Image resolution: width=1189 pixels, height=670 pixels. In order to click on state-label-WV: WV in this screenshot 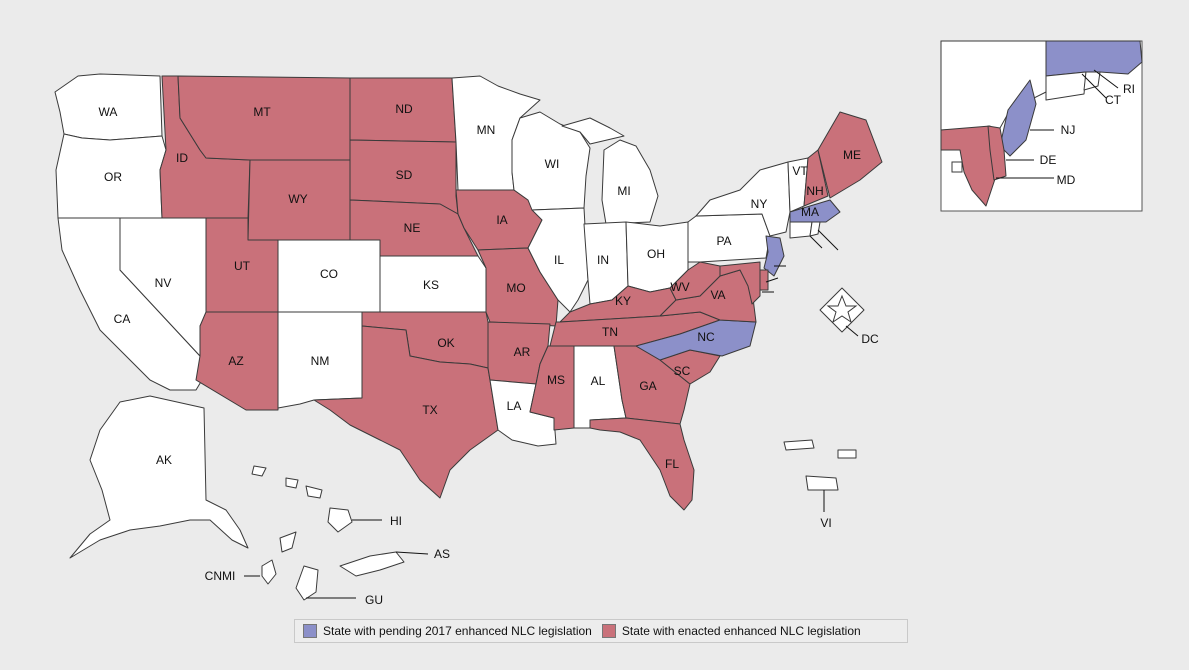, I will do `click(679, 287)`.